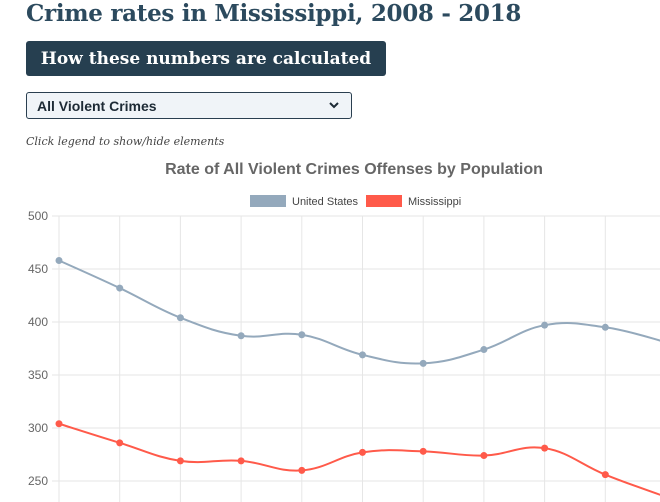 The image size is (660, 502). I want to click on y-tick-label: 300, so click(38, 428).